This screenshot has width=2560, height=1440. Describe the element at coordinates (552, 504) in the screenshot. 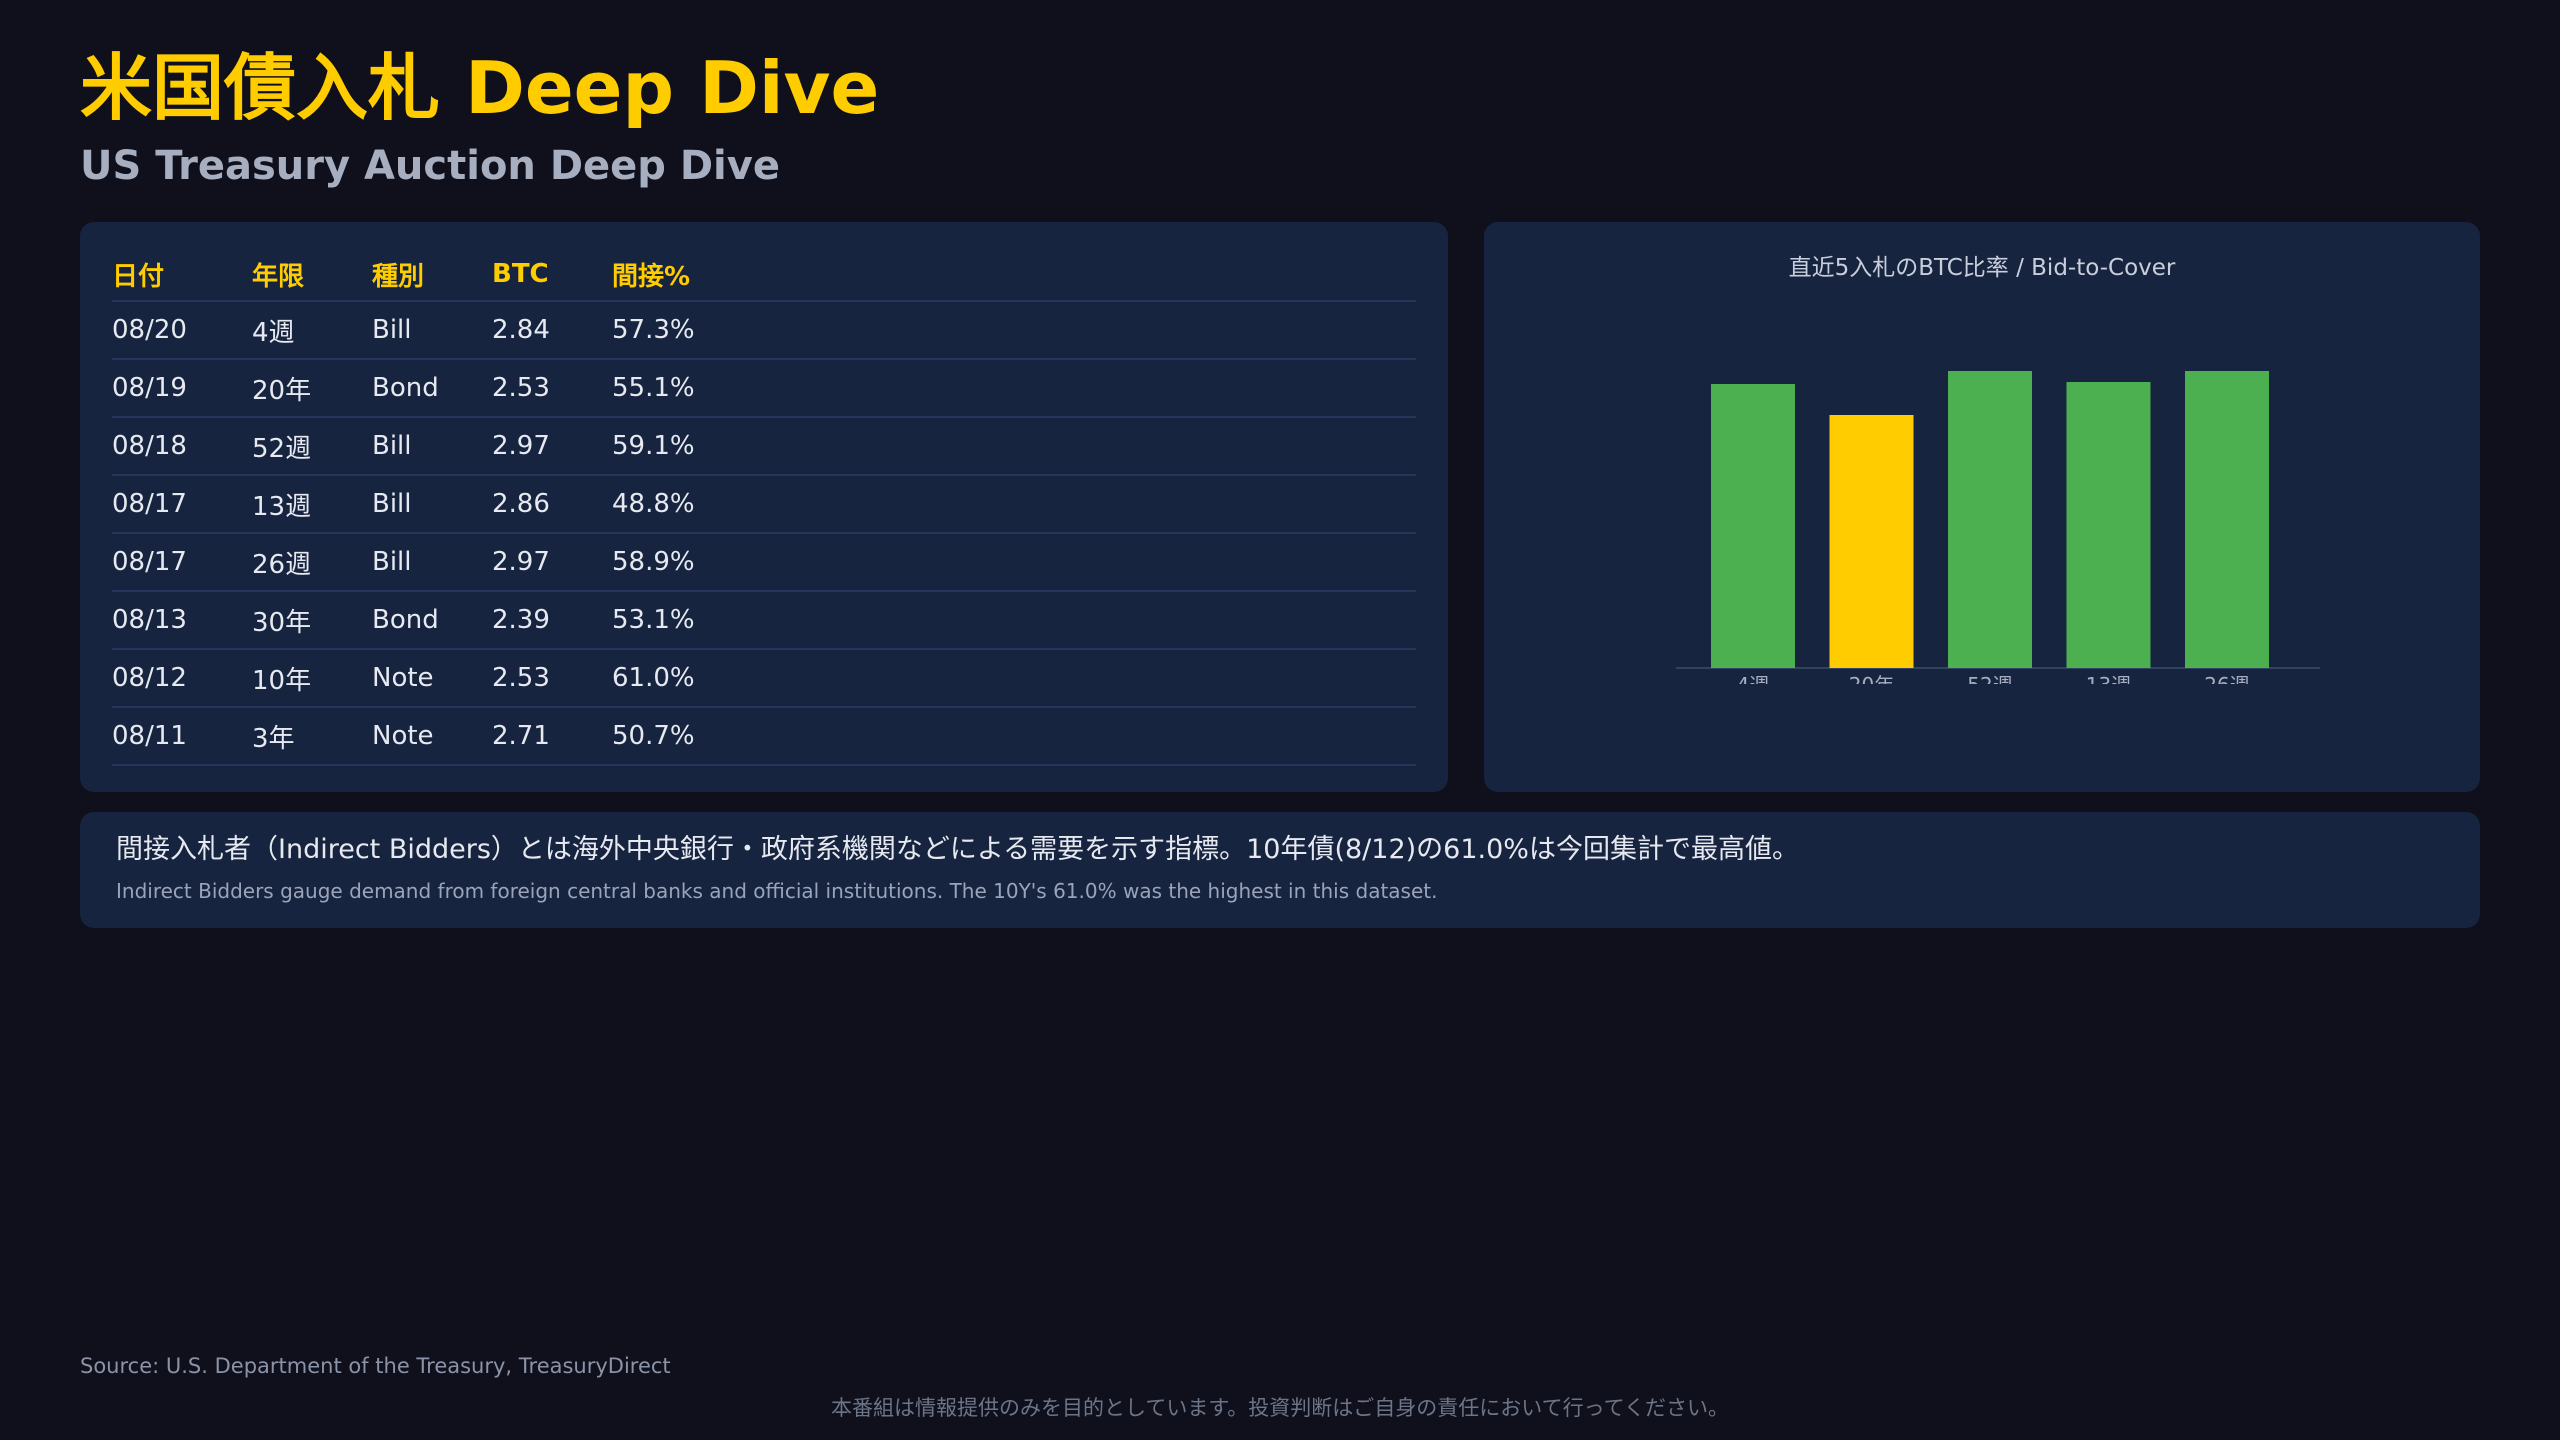

I see `cell-btc: 2.86` at that location.